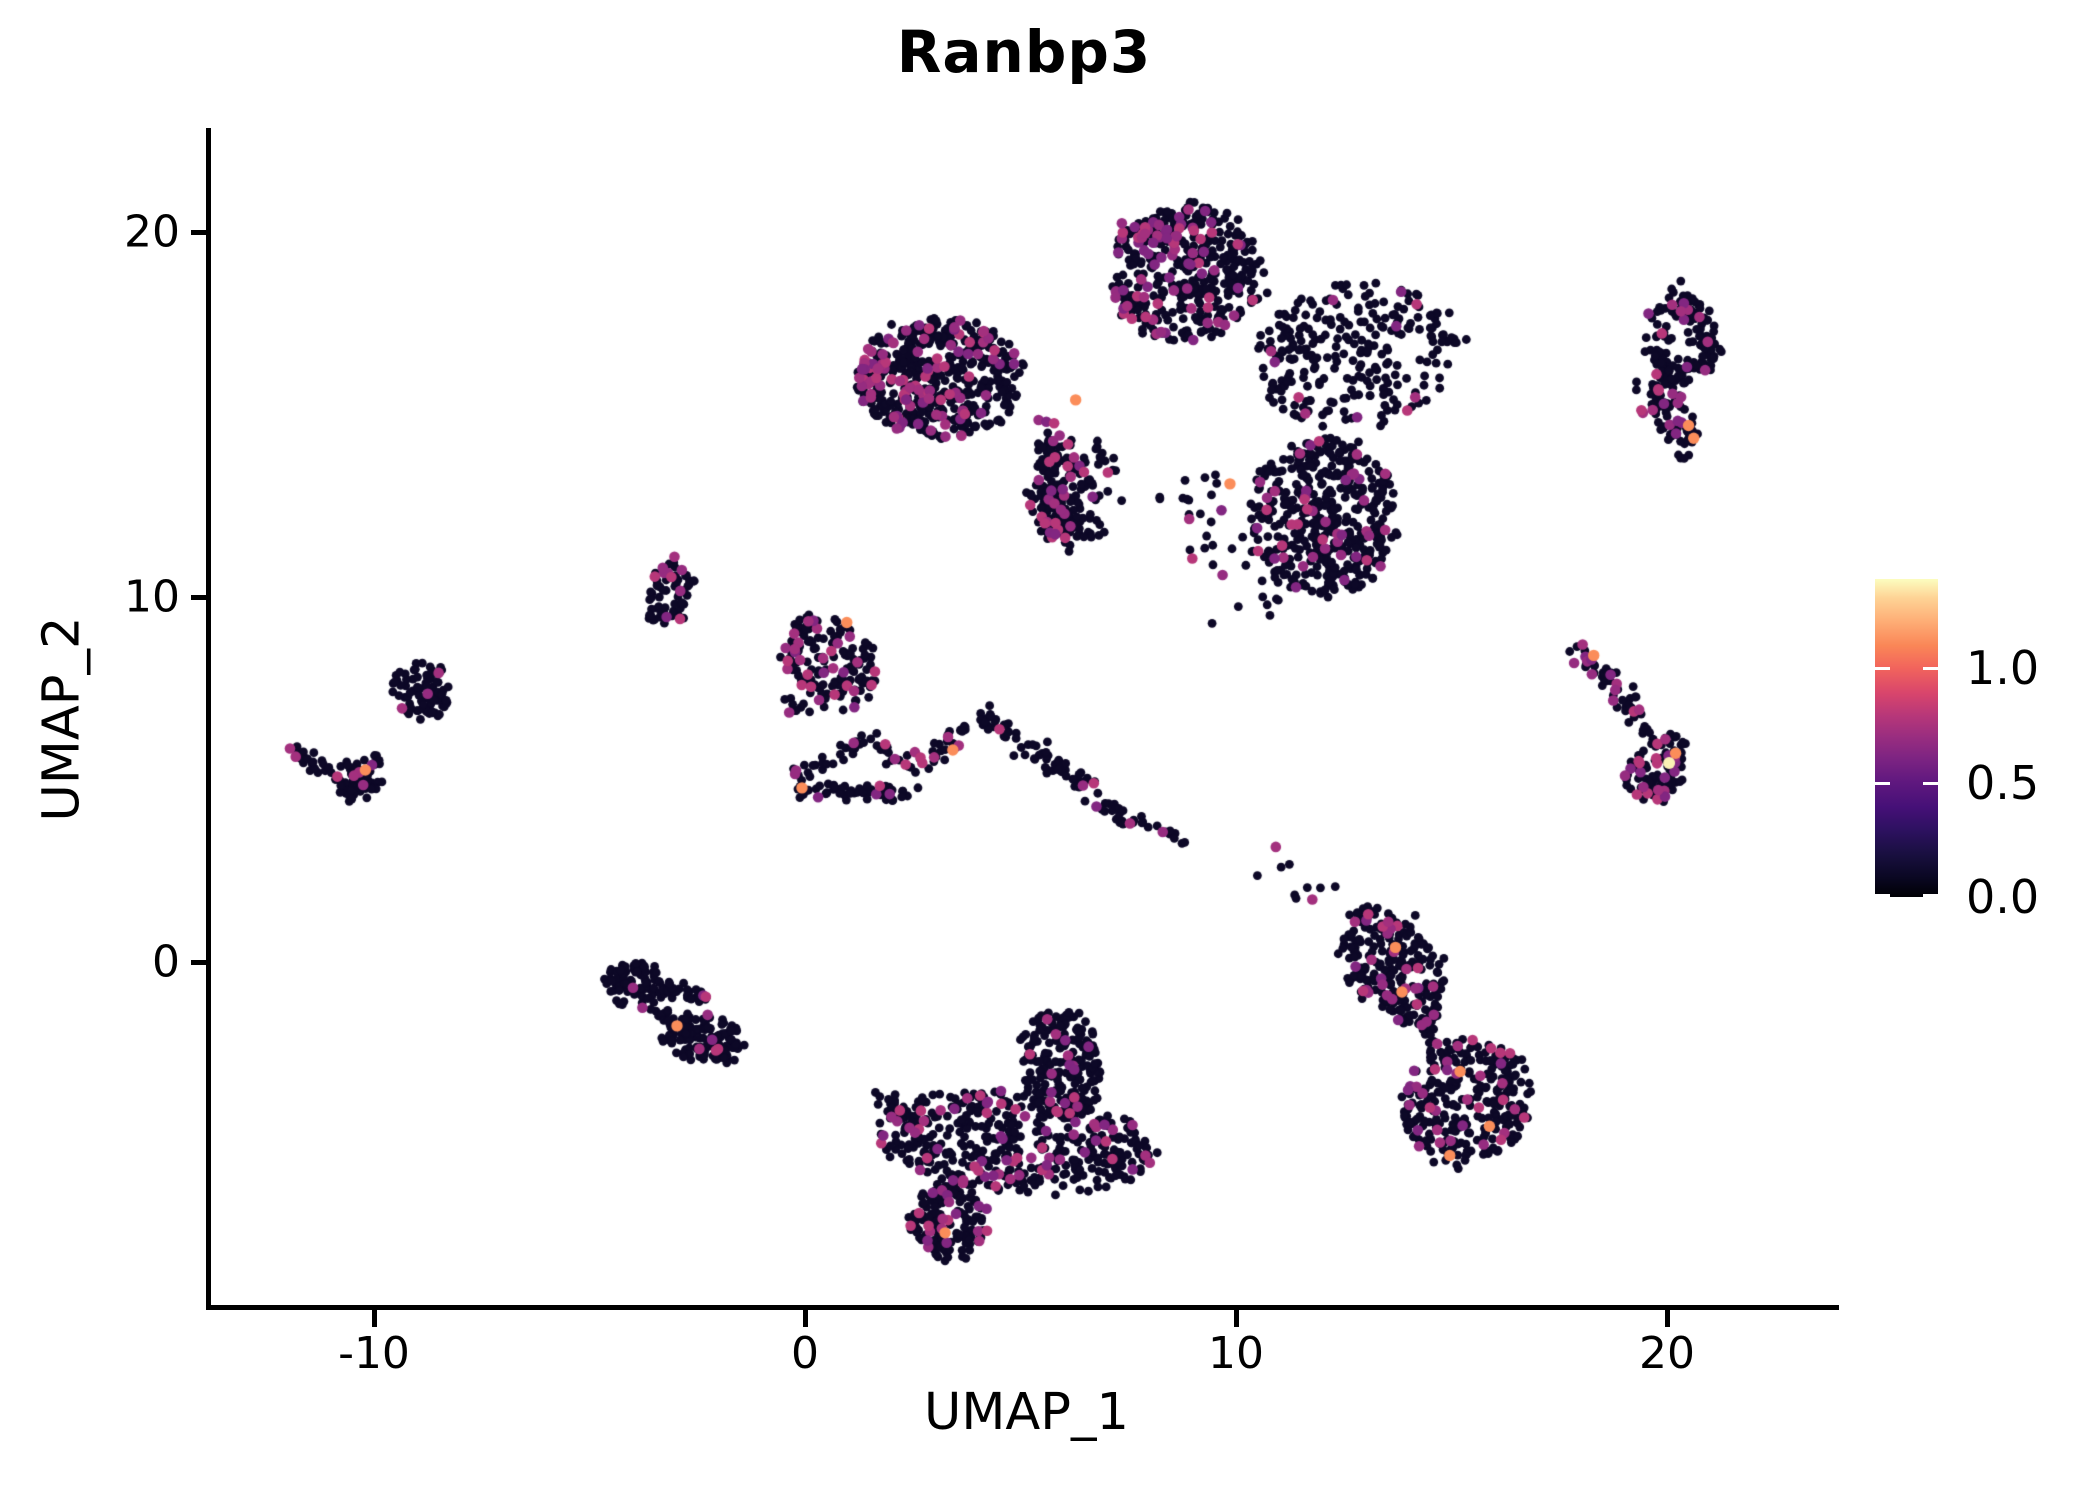 The height and width of the screenshot is (1500, 2100). What do you see at coordinates (1022, 1307) in the screenshot?
I see `x-axis-spine` at bounding box center [1022, 1307].